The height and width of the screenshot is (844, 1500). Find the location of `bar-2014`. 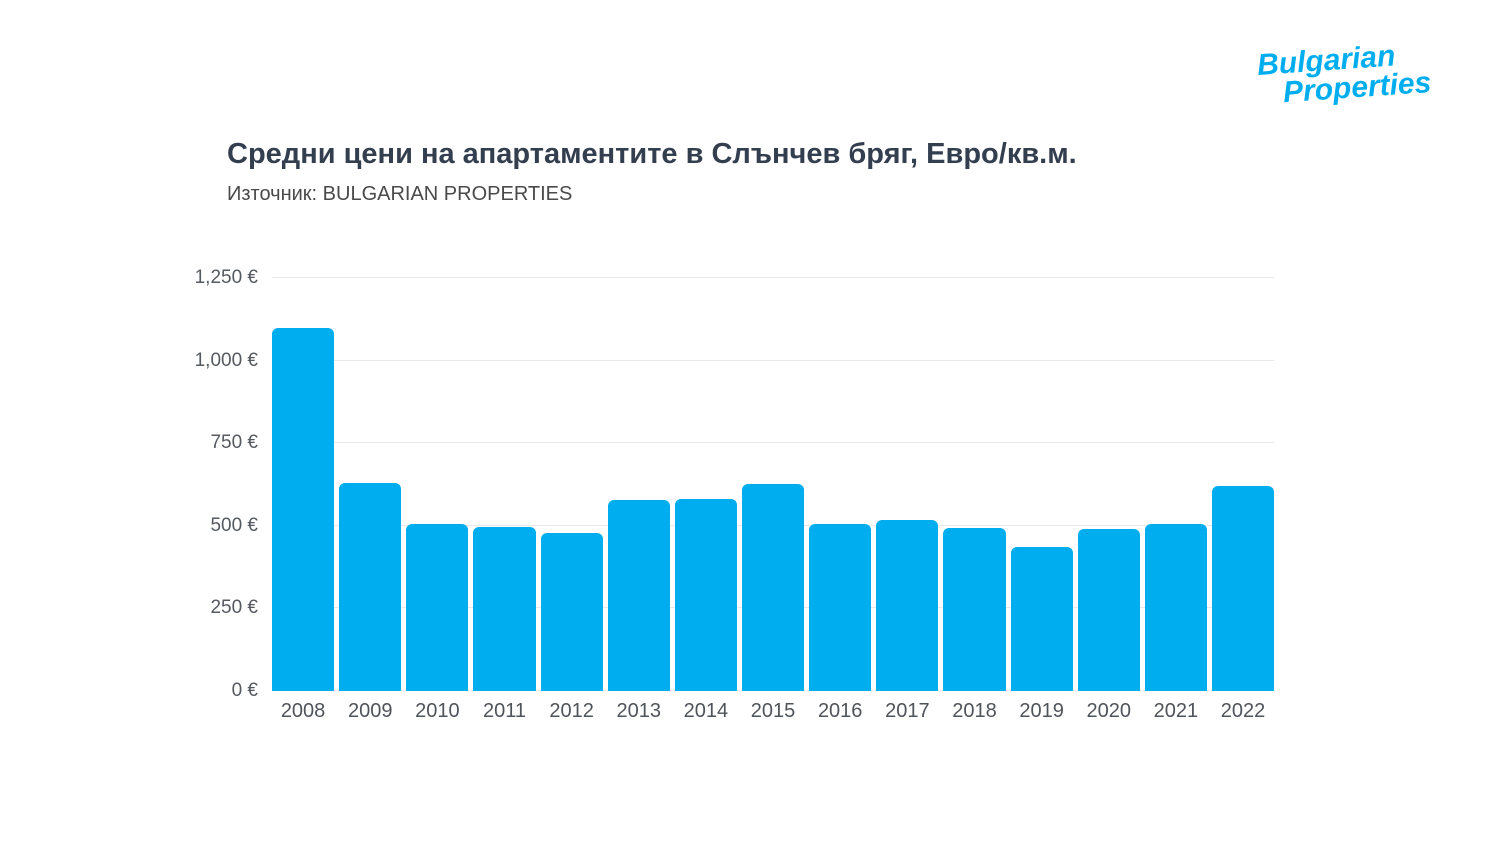

bar-2014 is located at coordinates (705, 595).